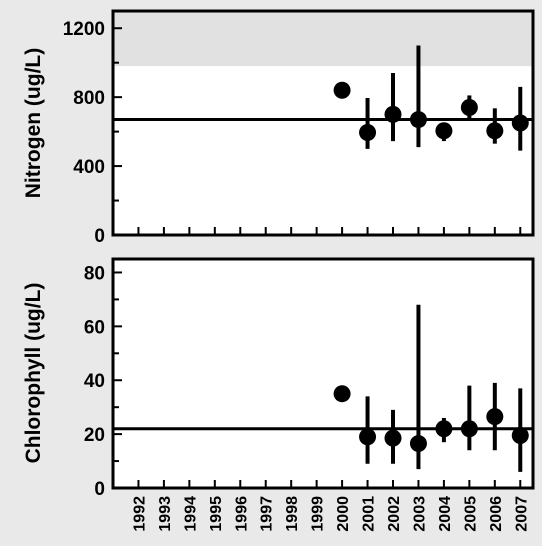 The height and width of the screenshot is (546, 542). What do you see at coordinates (89, 98) in the screenshot?
I see `y-tick-label: 800` at bounding box center [89, 98].